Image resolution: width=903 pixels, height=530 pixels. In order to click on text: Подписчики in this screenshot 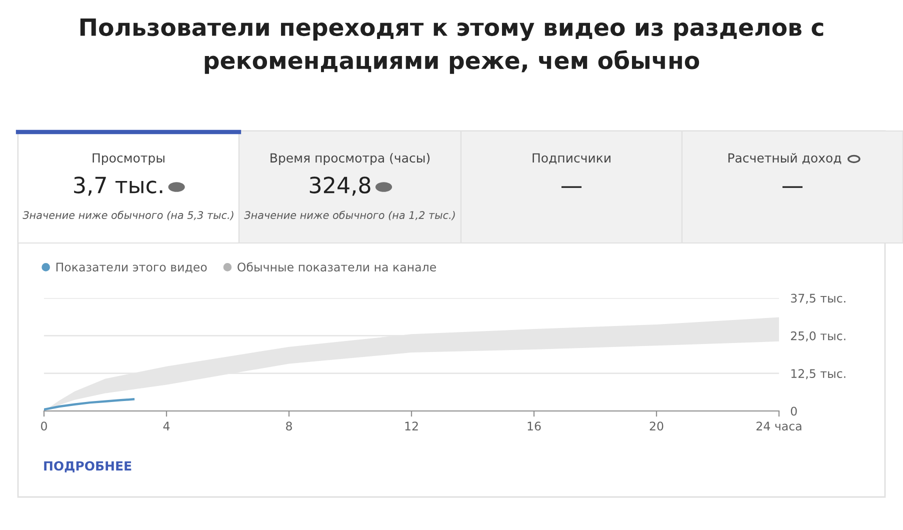, I will do `click(571, 158)`.